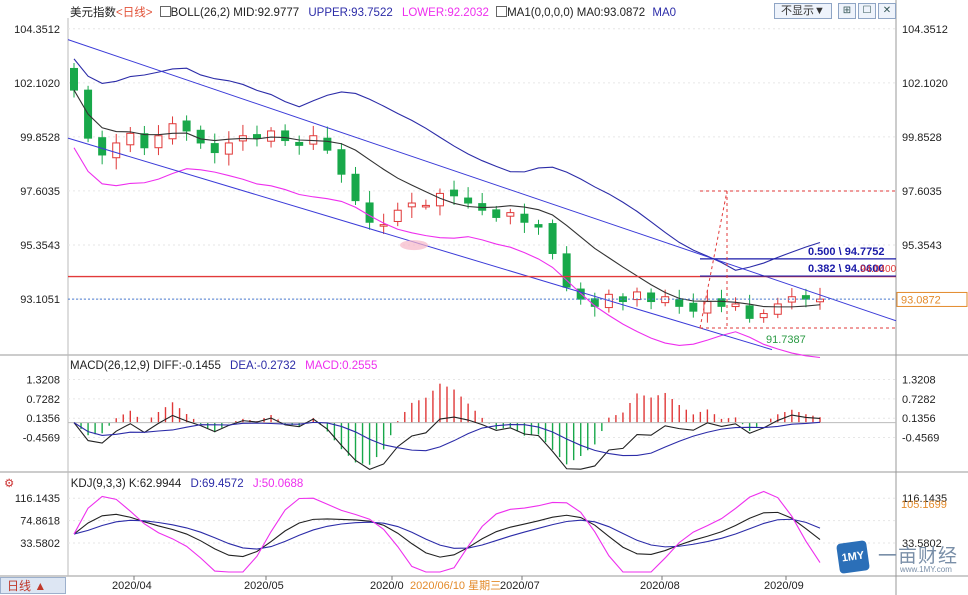 This screenshot has height=595, width=968. What do you see at coordinates (846, 252) in the screenshot?
I see `fib-0500-label: 0.500 \ 94.7752` at bounding box center [846, 252].